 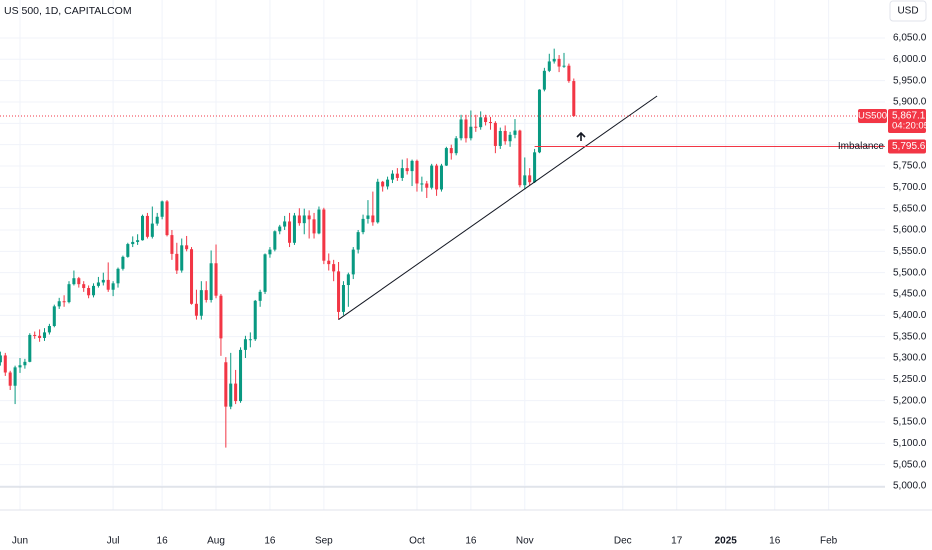 I want to click on currency-button, so click(x=908, y=11).